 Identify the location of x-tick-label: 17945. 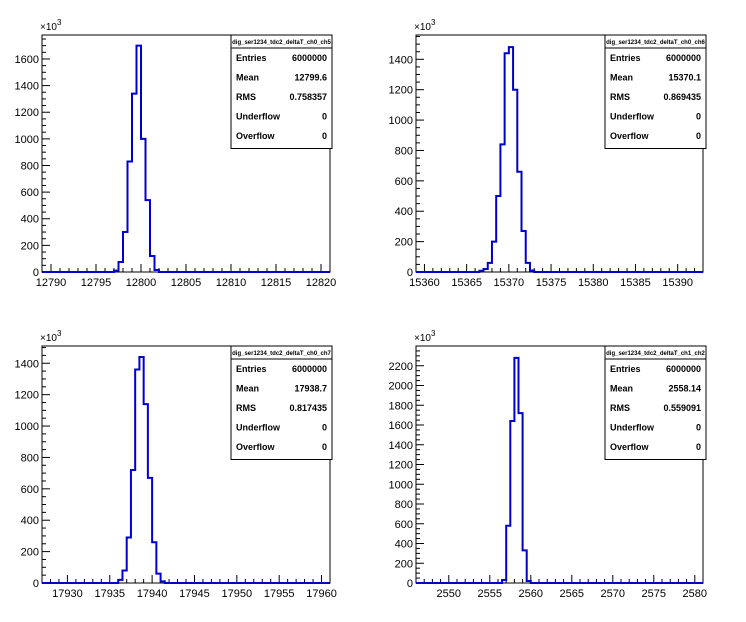
(194, 594).